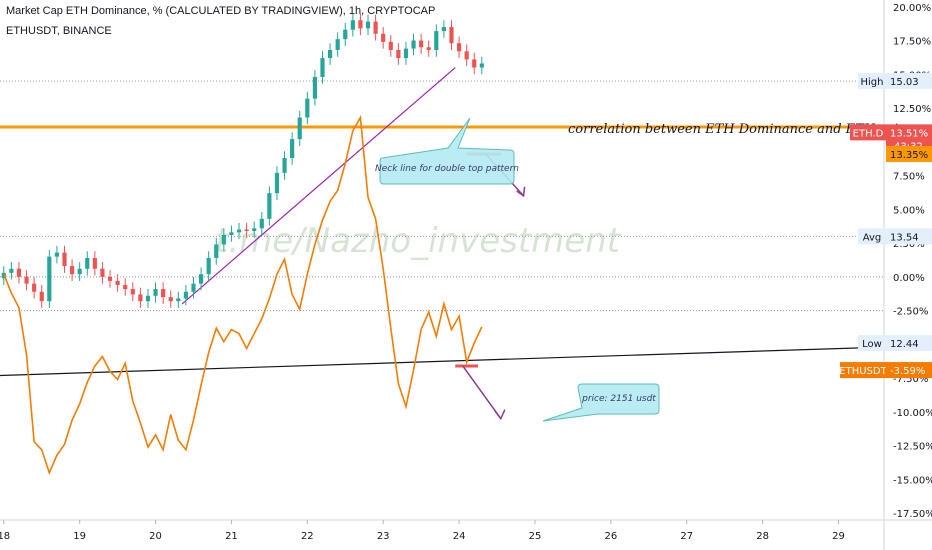 This screenshot has width=932, height=550. What do you see at coordinates (904, 82) in the screenshot?
I see `high-tag-value: 15.03` at bounding box center [904, 82].